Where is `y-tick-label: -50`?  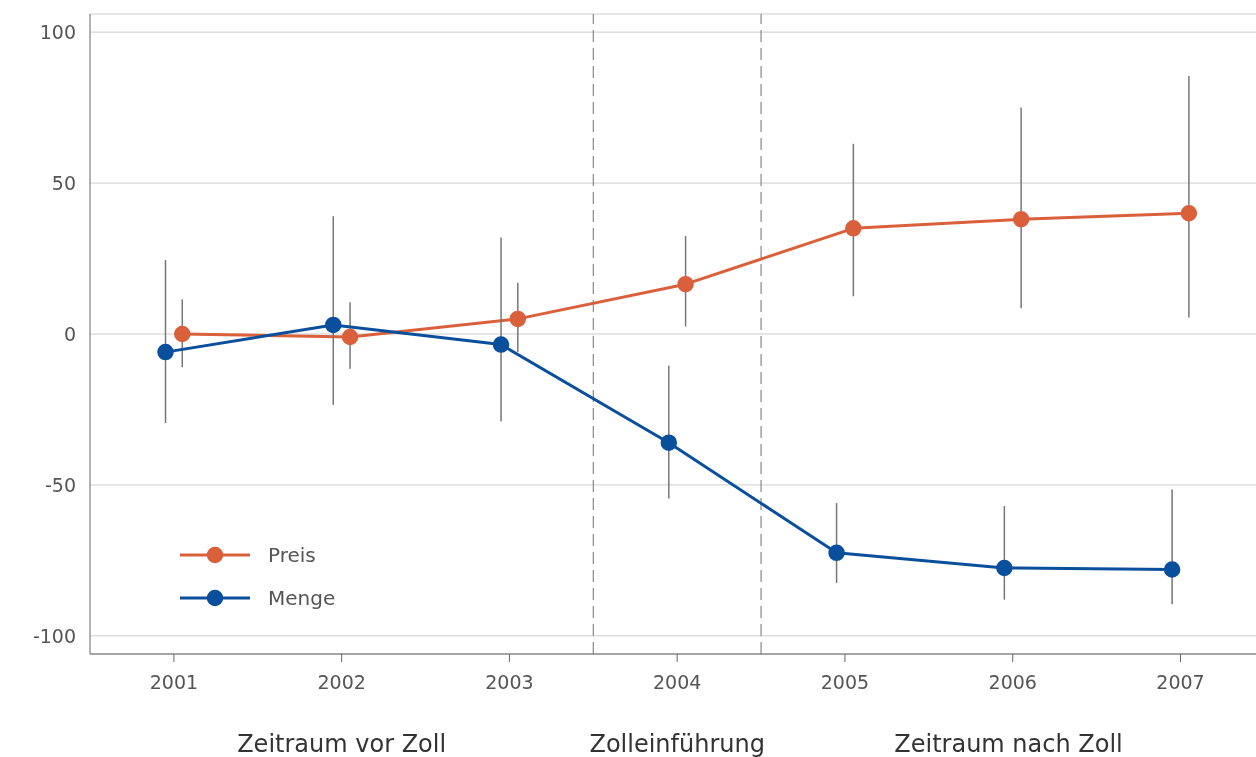
y-tick-label: -50 is located at coordinates (60, 484).